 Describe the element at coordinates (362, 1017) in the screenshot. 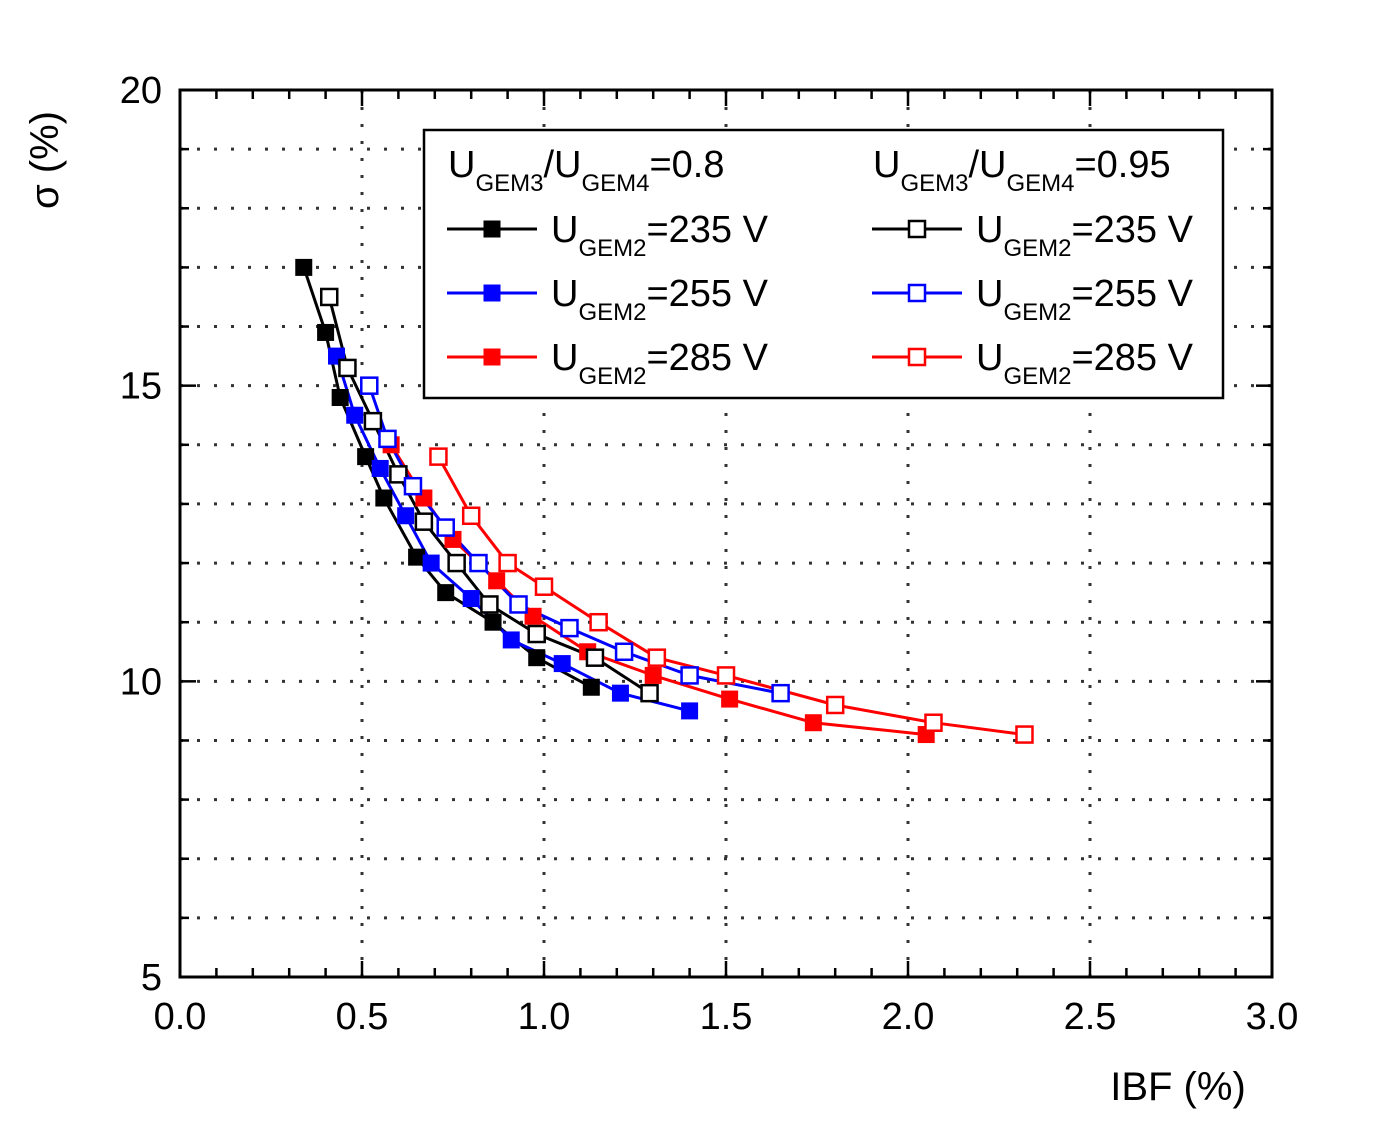

I see `x-tick-label: 0.5` at that location.